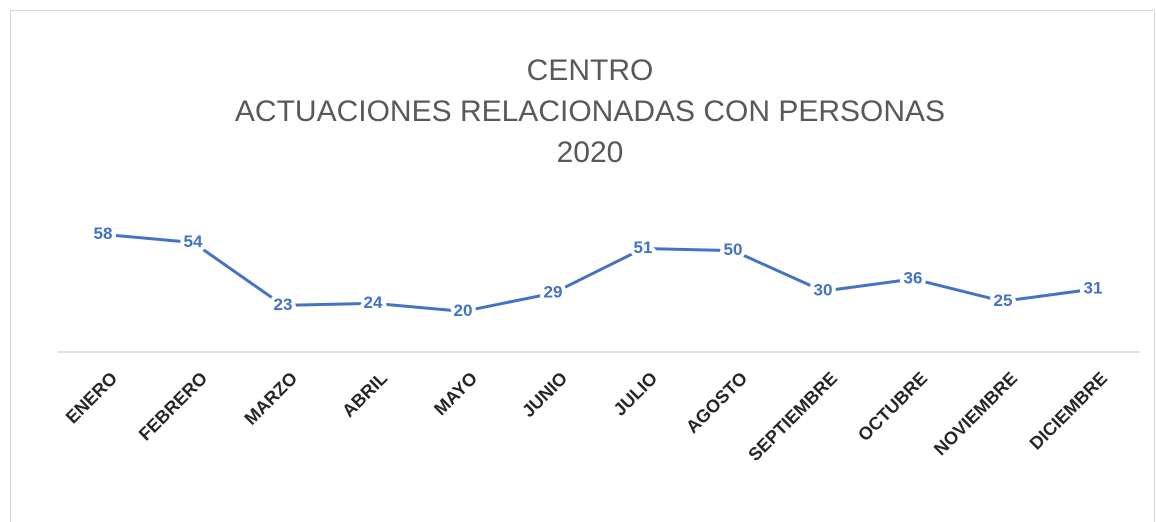  I want to click on data-label: 23, so click(283, 304).